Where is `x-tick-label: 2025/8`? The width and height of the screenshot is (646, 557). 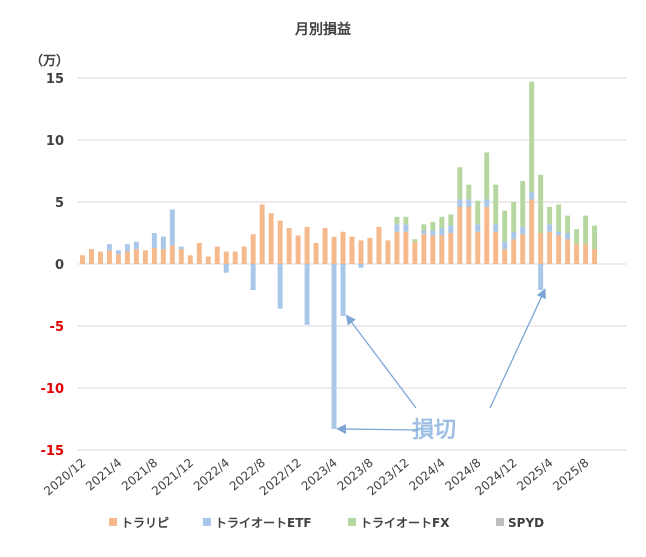 x-tick-label: 2025/8 is located at coordinates (570, 475).